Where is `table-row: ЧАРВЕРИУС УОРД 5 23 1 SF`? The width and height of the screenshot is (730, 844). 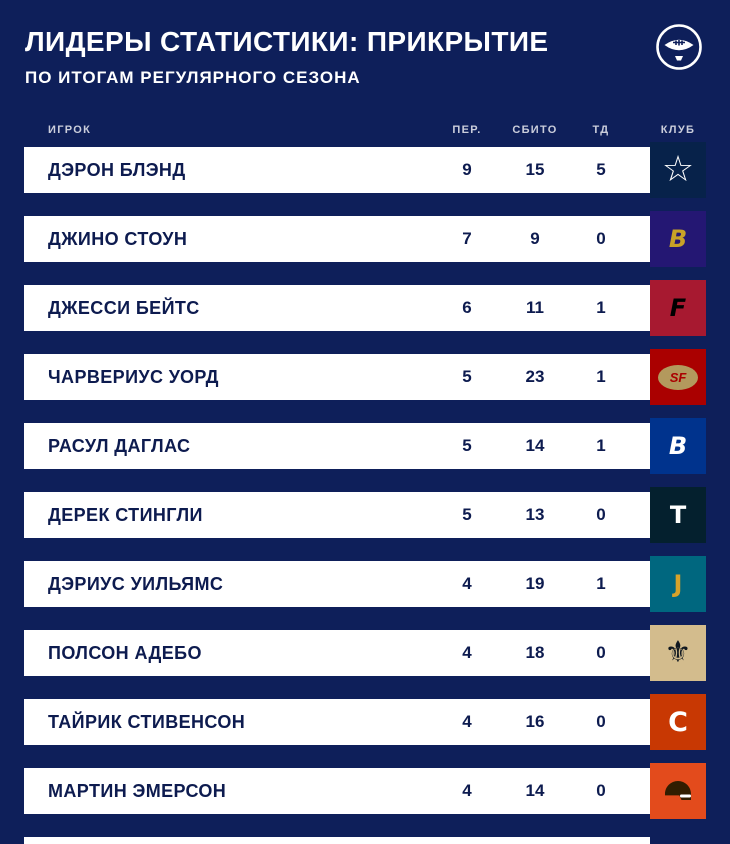 table-row: ЧАРВЕРИУС УОРД 5 23 1 SF is located at coordinates (365, 377).